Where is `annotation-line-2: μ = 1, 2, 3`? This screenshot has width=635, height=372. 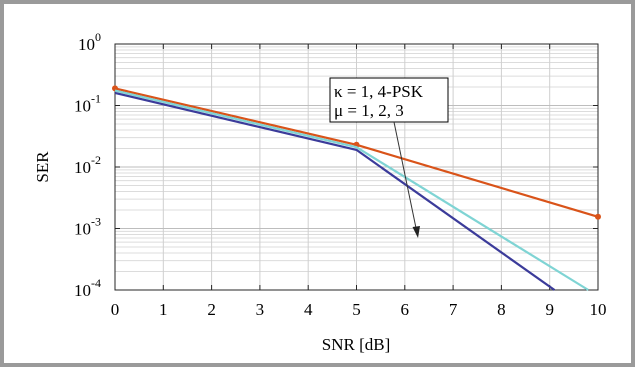 annotation-line-2: μ = 1, 2, 3 is located at coordinates (369, 110).